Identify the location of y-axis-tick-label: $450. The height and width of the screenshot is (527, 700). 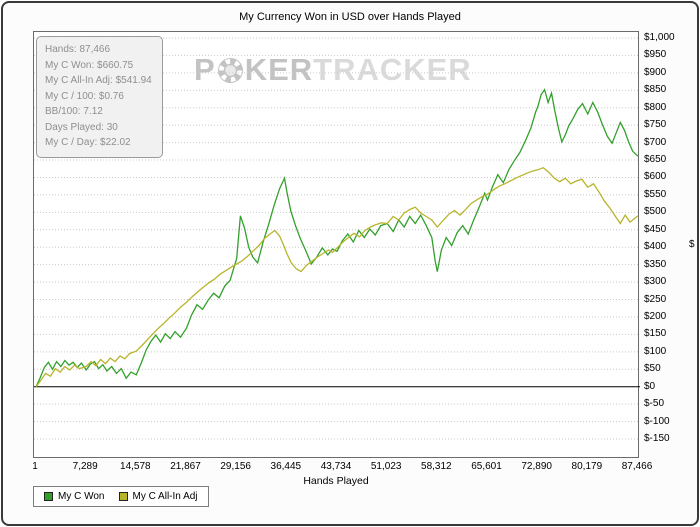
(655, 229).